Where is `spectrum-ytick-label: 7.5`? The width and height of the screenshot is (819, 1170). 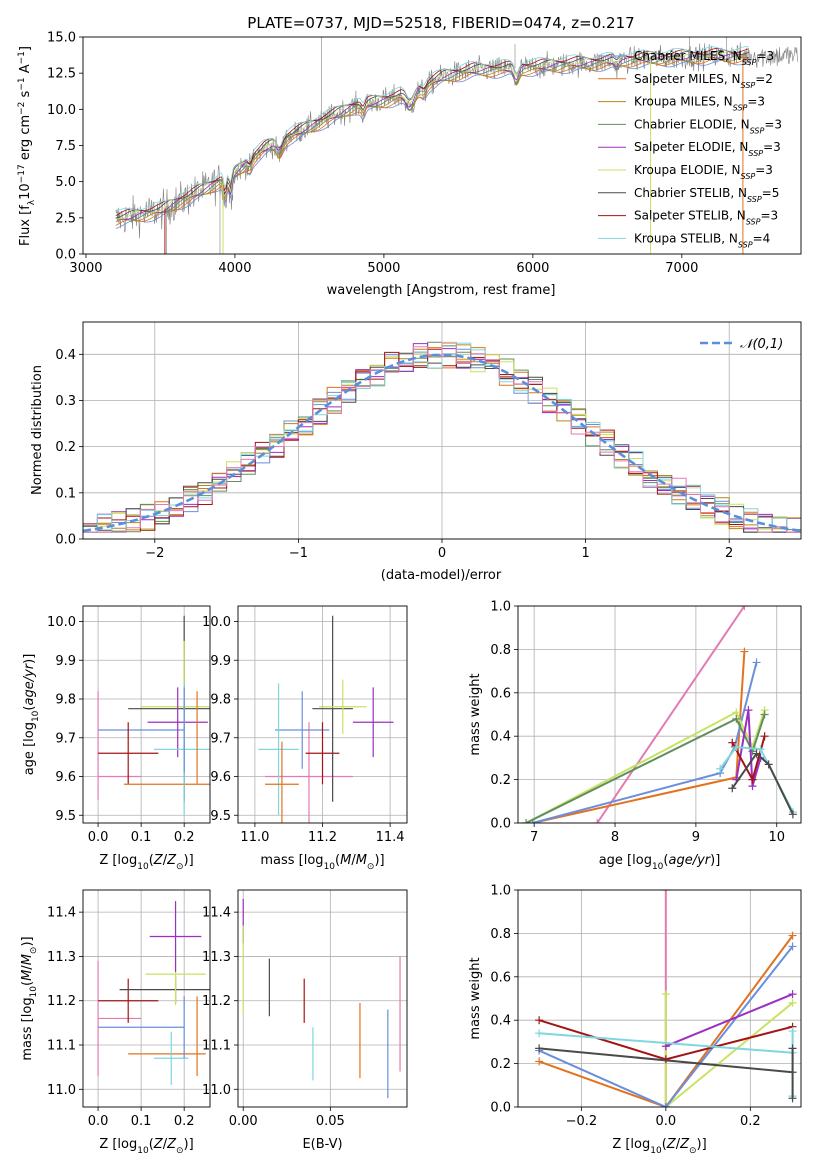 spectrum-ytick-label: 7.5 is located at coordinates (65, 146).